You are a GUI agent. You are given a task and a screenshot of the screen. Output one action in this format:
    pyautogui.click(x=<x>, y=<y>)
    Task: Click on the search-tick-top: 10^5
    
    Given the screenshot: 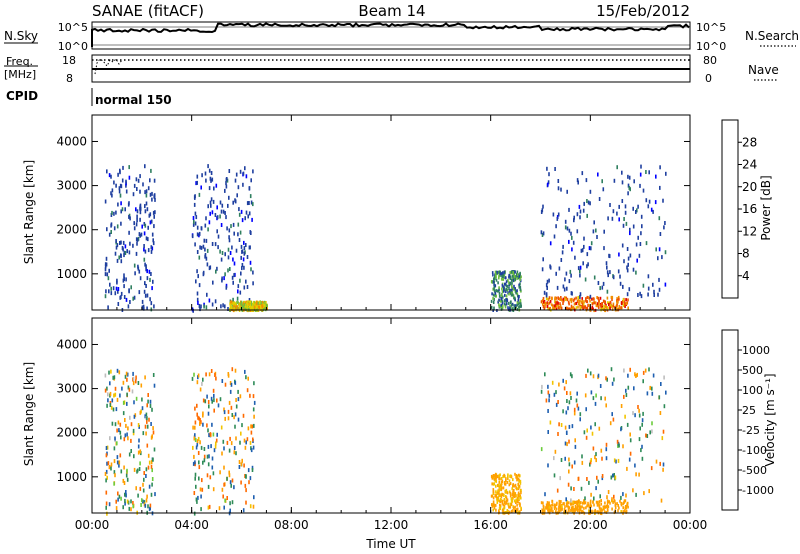 What is the action you would take?
    pyautogui.click(x=711, y=27)
    